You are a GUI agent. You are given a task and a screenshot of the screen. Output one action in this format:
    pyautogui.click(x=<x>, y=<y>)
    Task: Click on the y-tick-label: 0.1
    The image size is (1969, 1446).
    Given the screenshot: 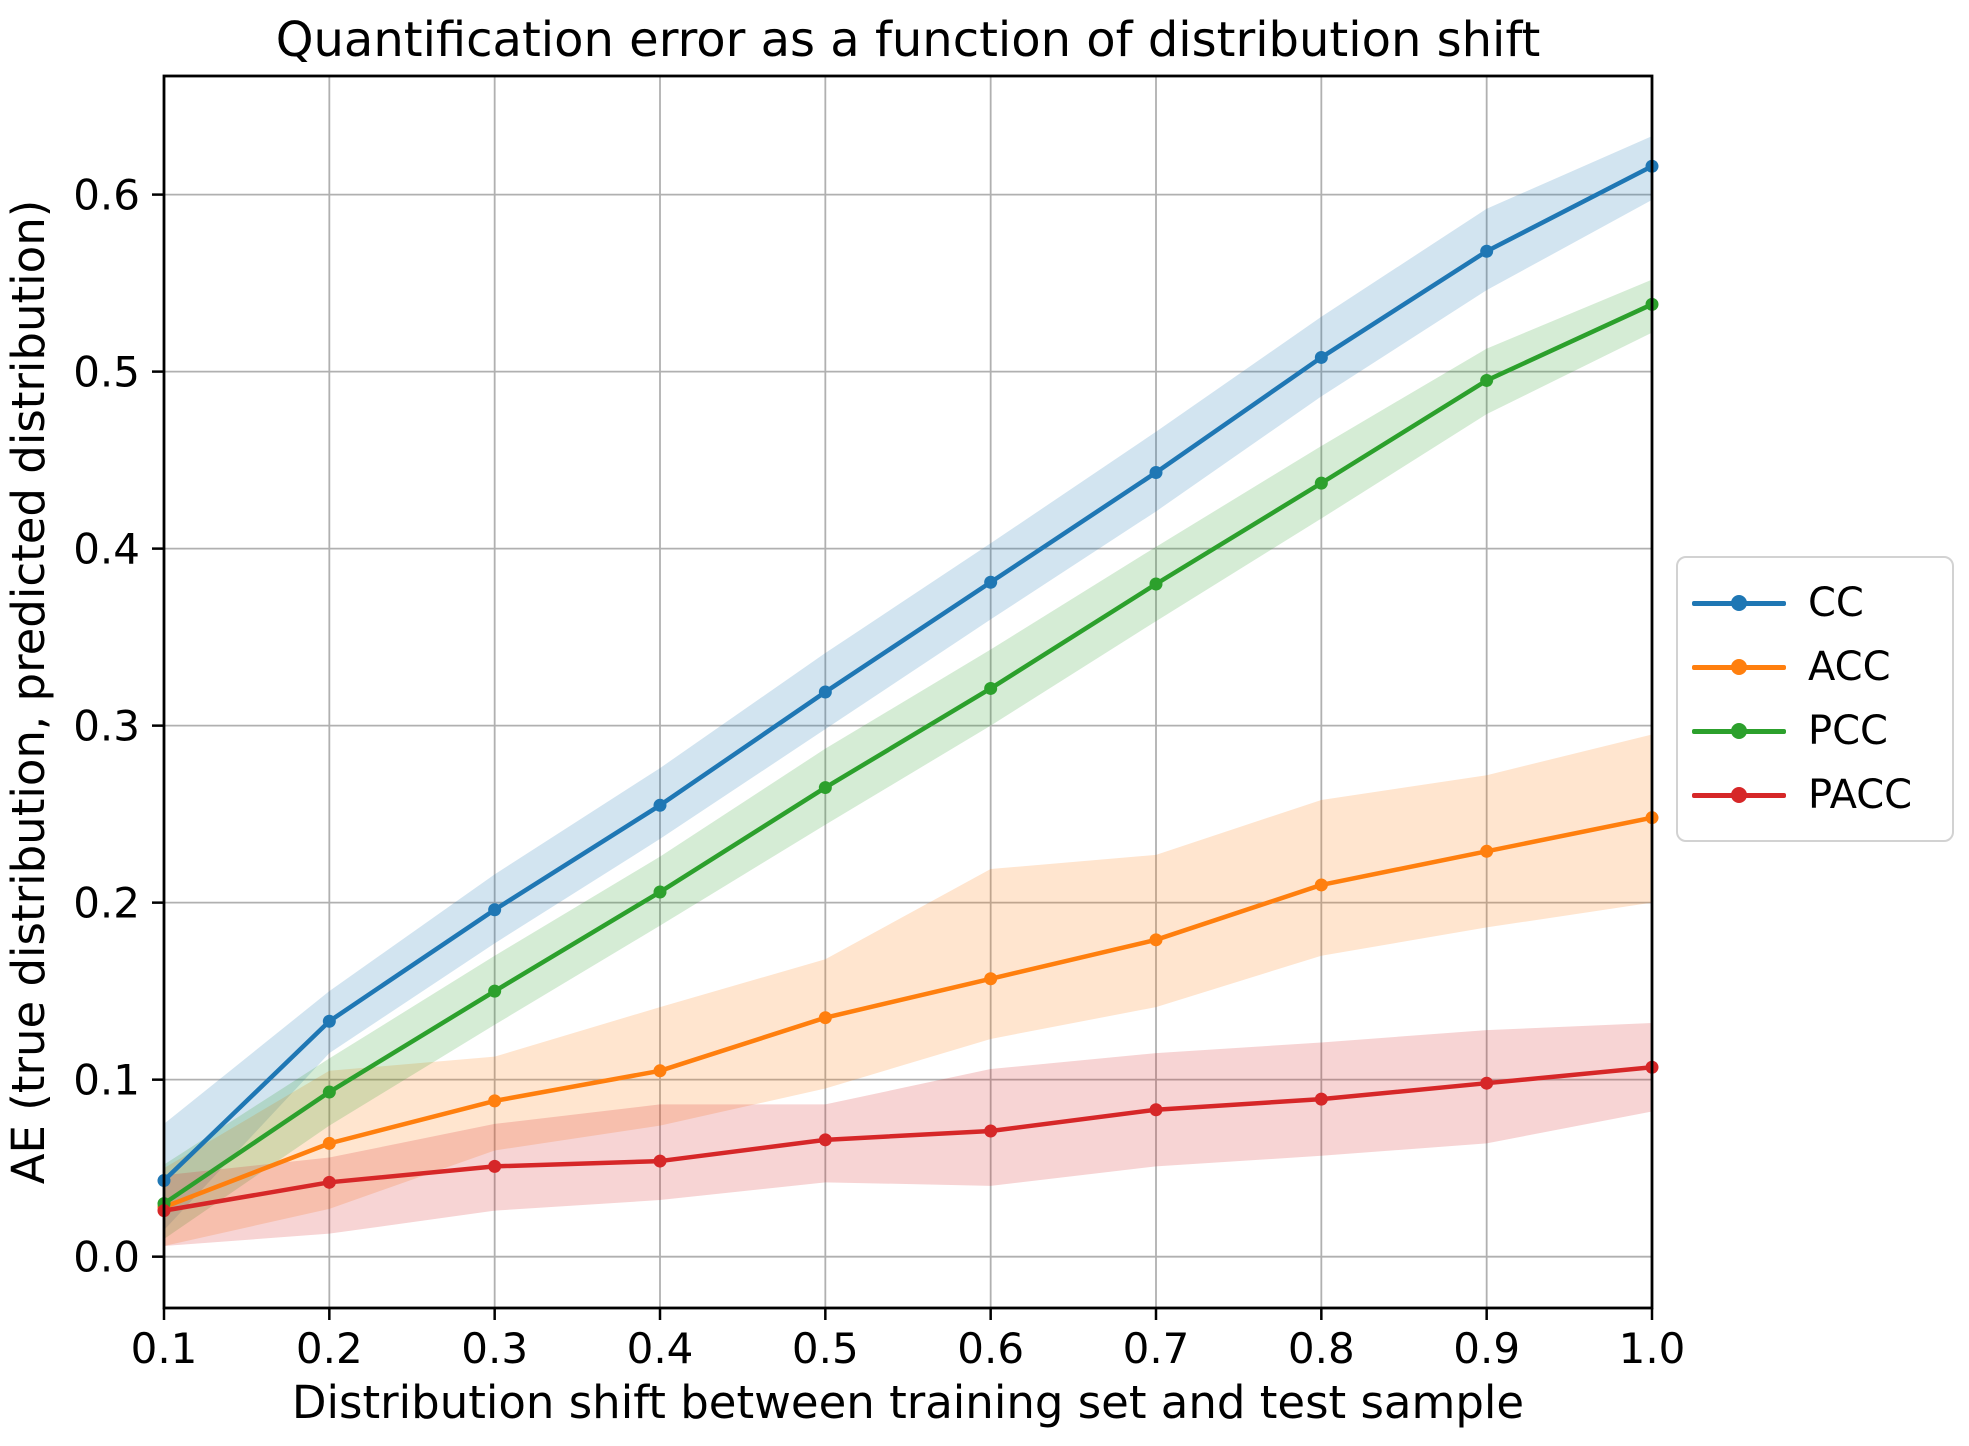 What is the action you would take?
    pyautogui.click(x=106, y=1080)
    